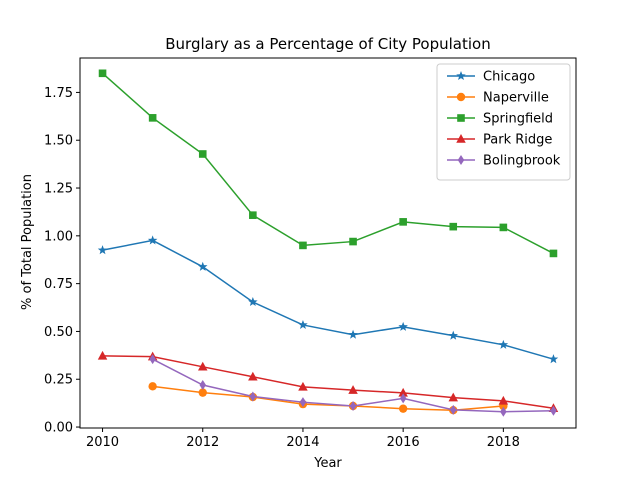 This screenshot has height=480, width=640. I want to click on x-tick-label: 2012, so click(202, 442).